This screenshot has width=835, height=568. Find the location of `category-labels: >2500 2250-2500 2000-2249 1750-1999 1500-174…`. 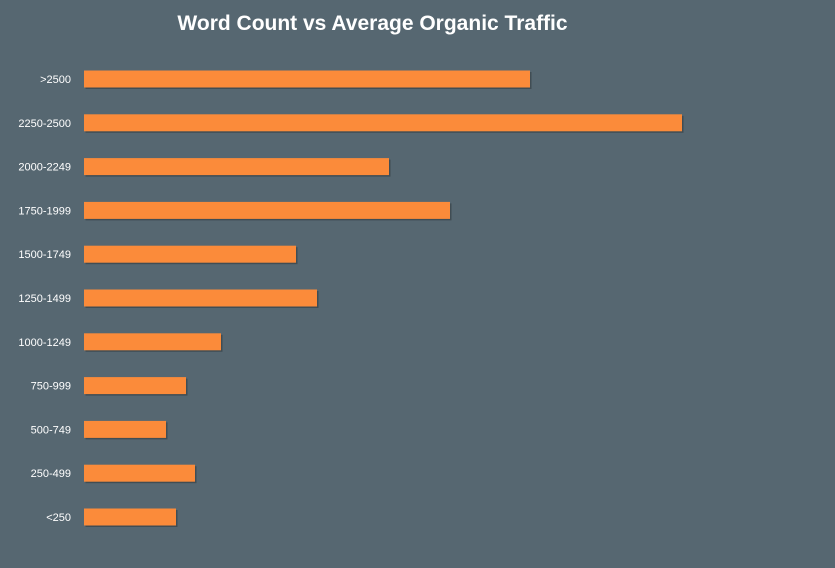

category-labels: >2500 2250-2500 2000-2249 1750-1999 1500-174… is located at coordinates (44, 299).